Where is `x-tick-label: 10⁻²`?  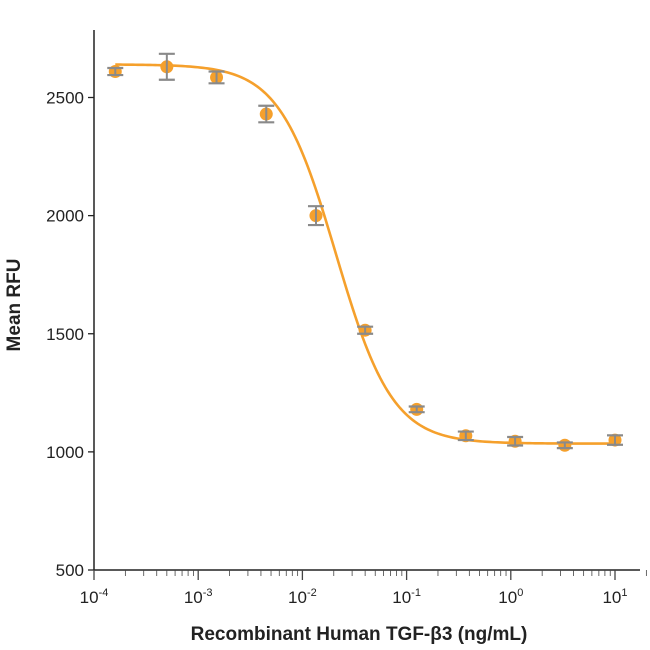 x-tick-label: 10⁻² is located at coordinates (302, 597).